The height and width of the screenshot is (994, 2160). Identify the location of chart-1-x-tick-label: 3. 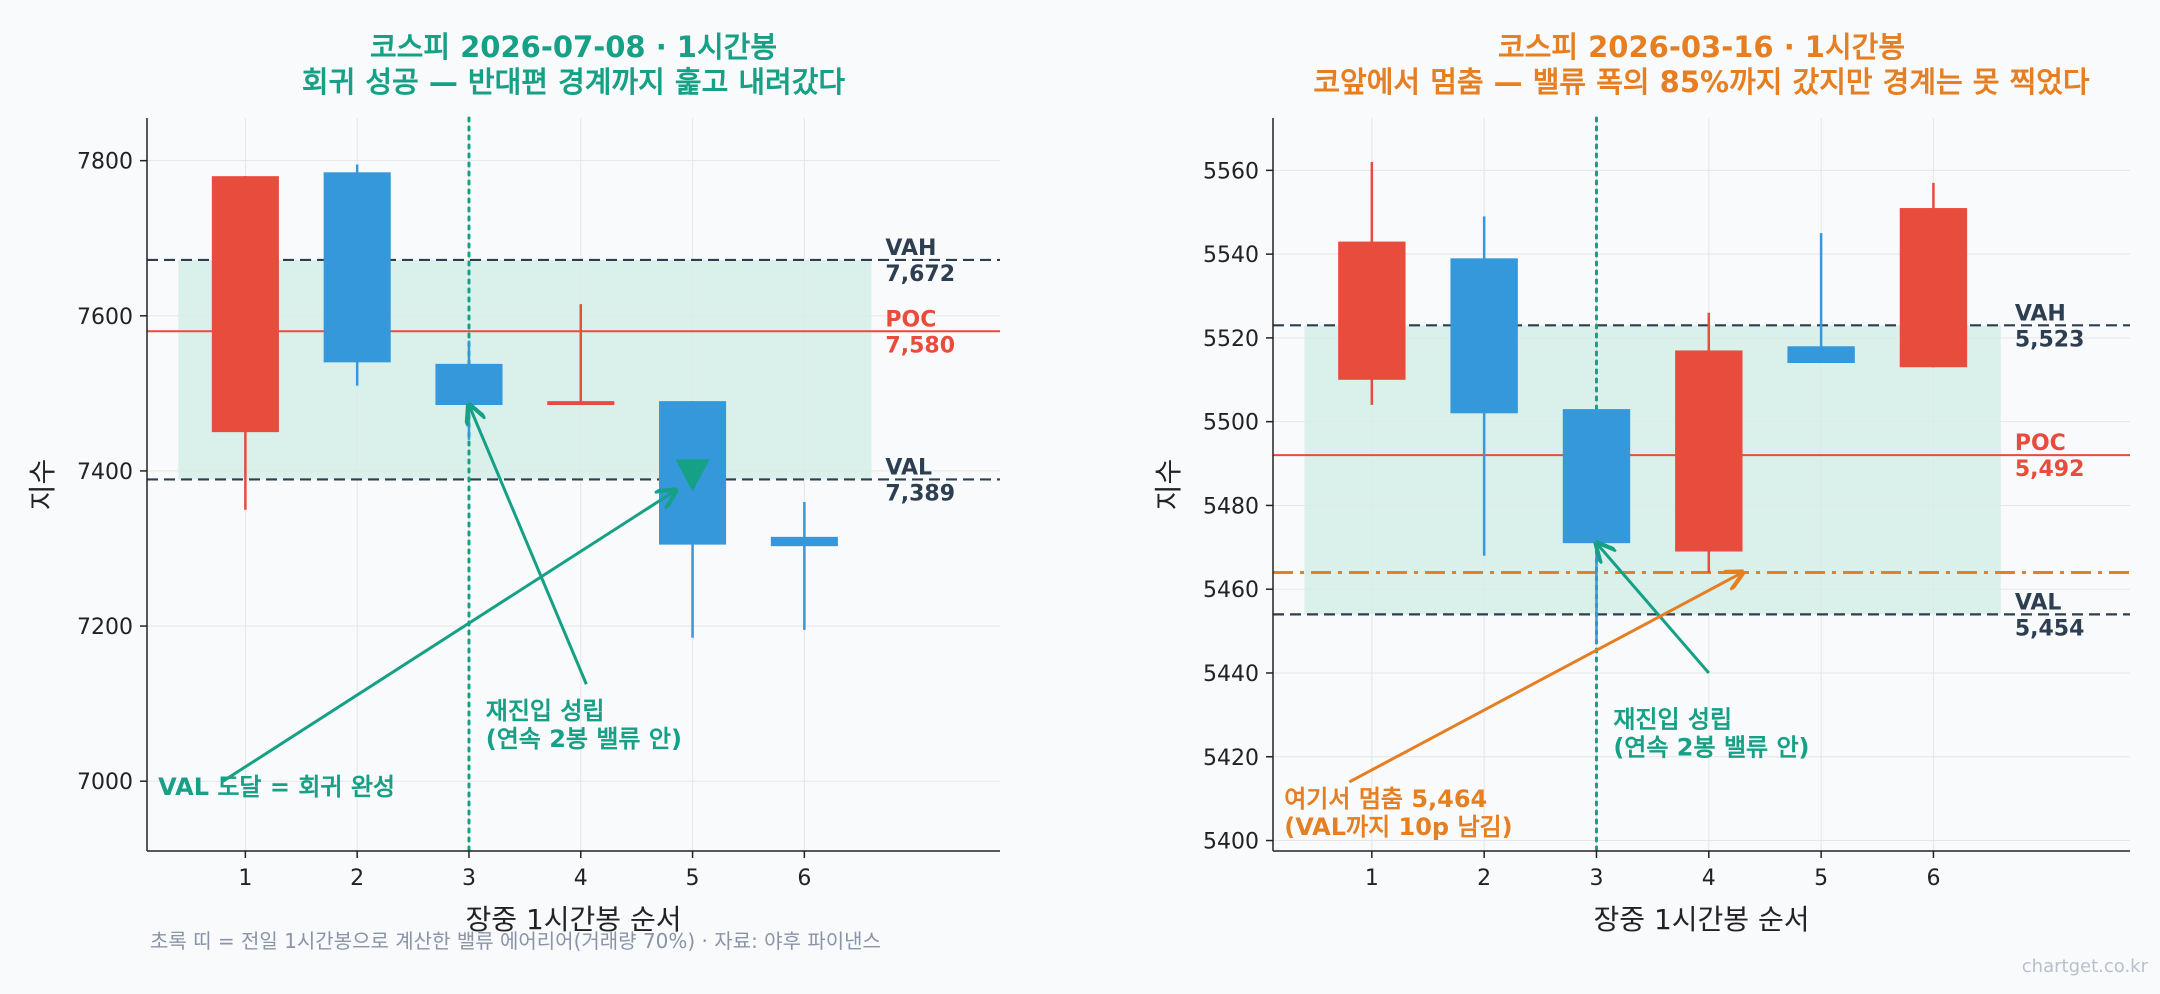
(469, 878).